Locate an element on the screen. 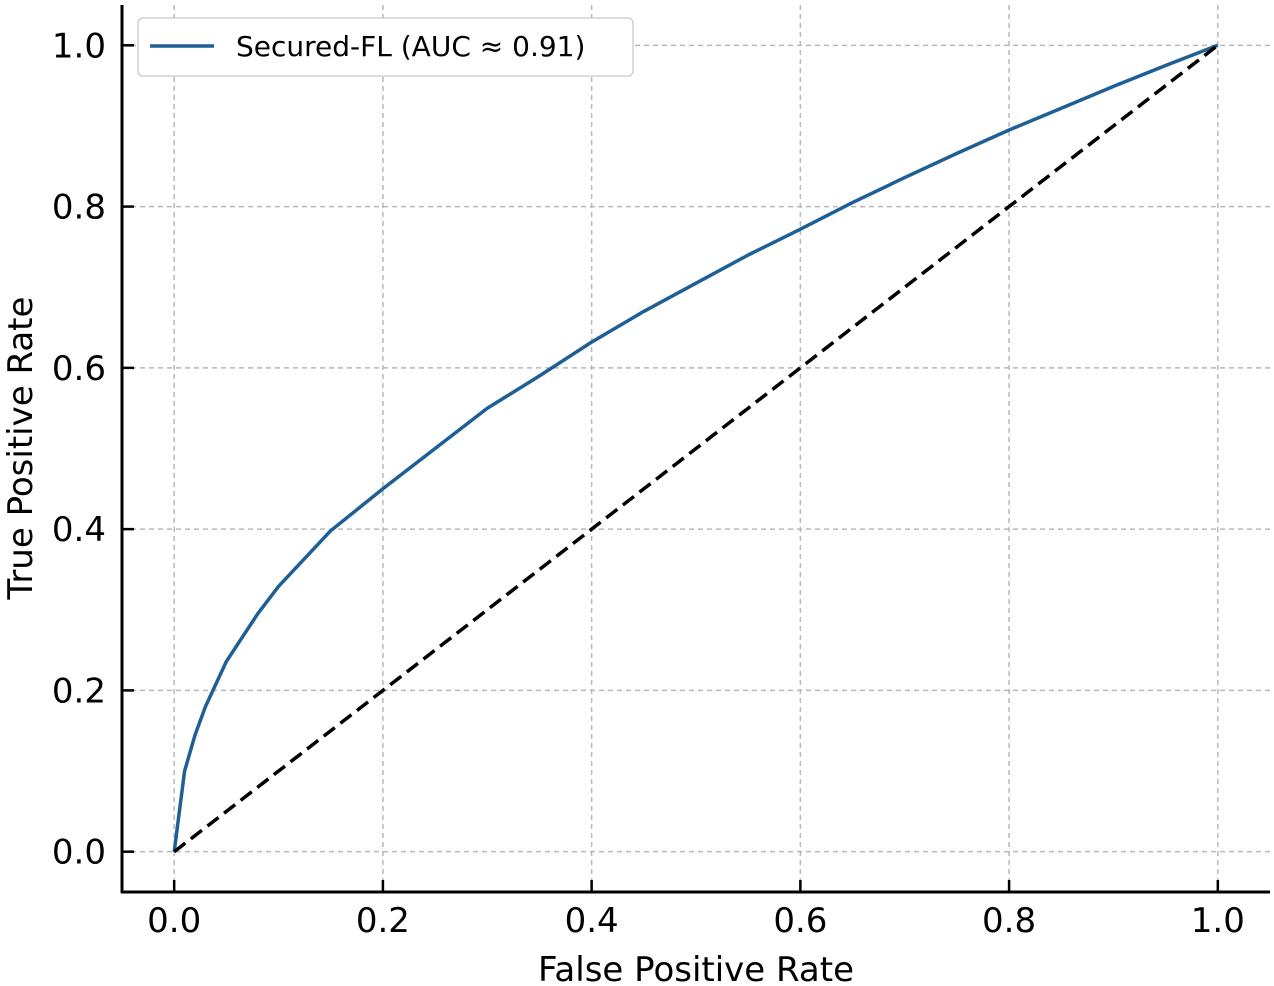  y-tick-label: 0.8 is located at coordinates (79, 208).